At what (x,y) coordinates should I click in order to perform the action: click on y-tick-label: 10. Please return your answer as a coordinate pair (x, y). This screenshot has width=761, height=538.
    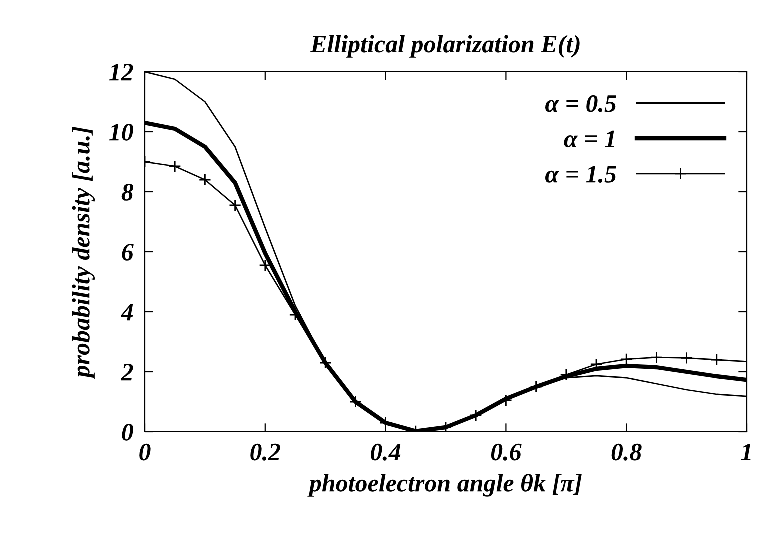
    Looking at the image, I should click on (121, 132).